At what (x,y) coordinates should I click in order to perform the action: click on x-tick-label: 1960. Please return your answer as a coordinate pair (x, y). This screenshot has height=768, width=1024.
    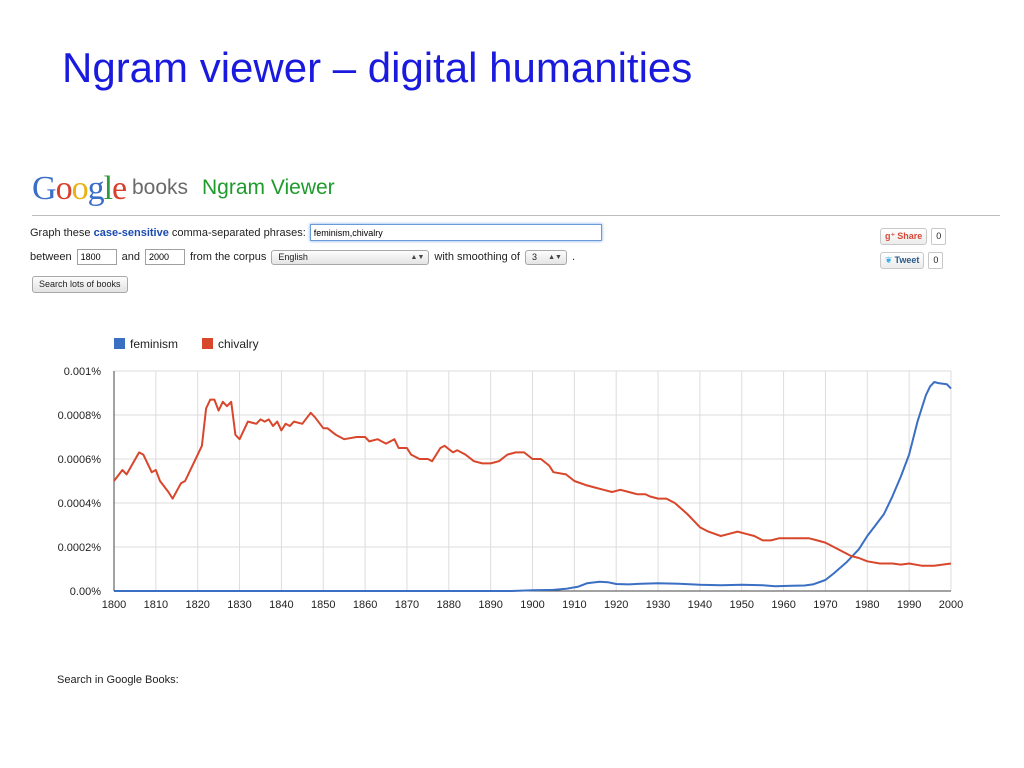
    Looking at the image, I should click on (783, 605).